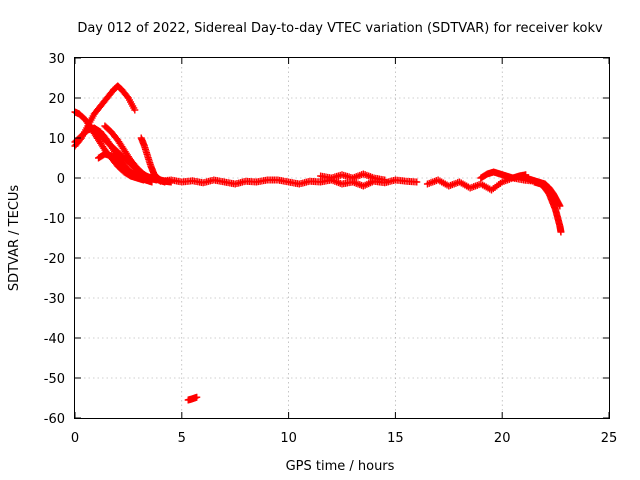 This screenshot has width=640, height=480. What do you see at coordinates (54, 219) in the screenshot?
I see `y-tick-label: -10` at bounding box center [54, 219].